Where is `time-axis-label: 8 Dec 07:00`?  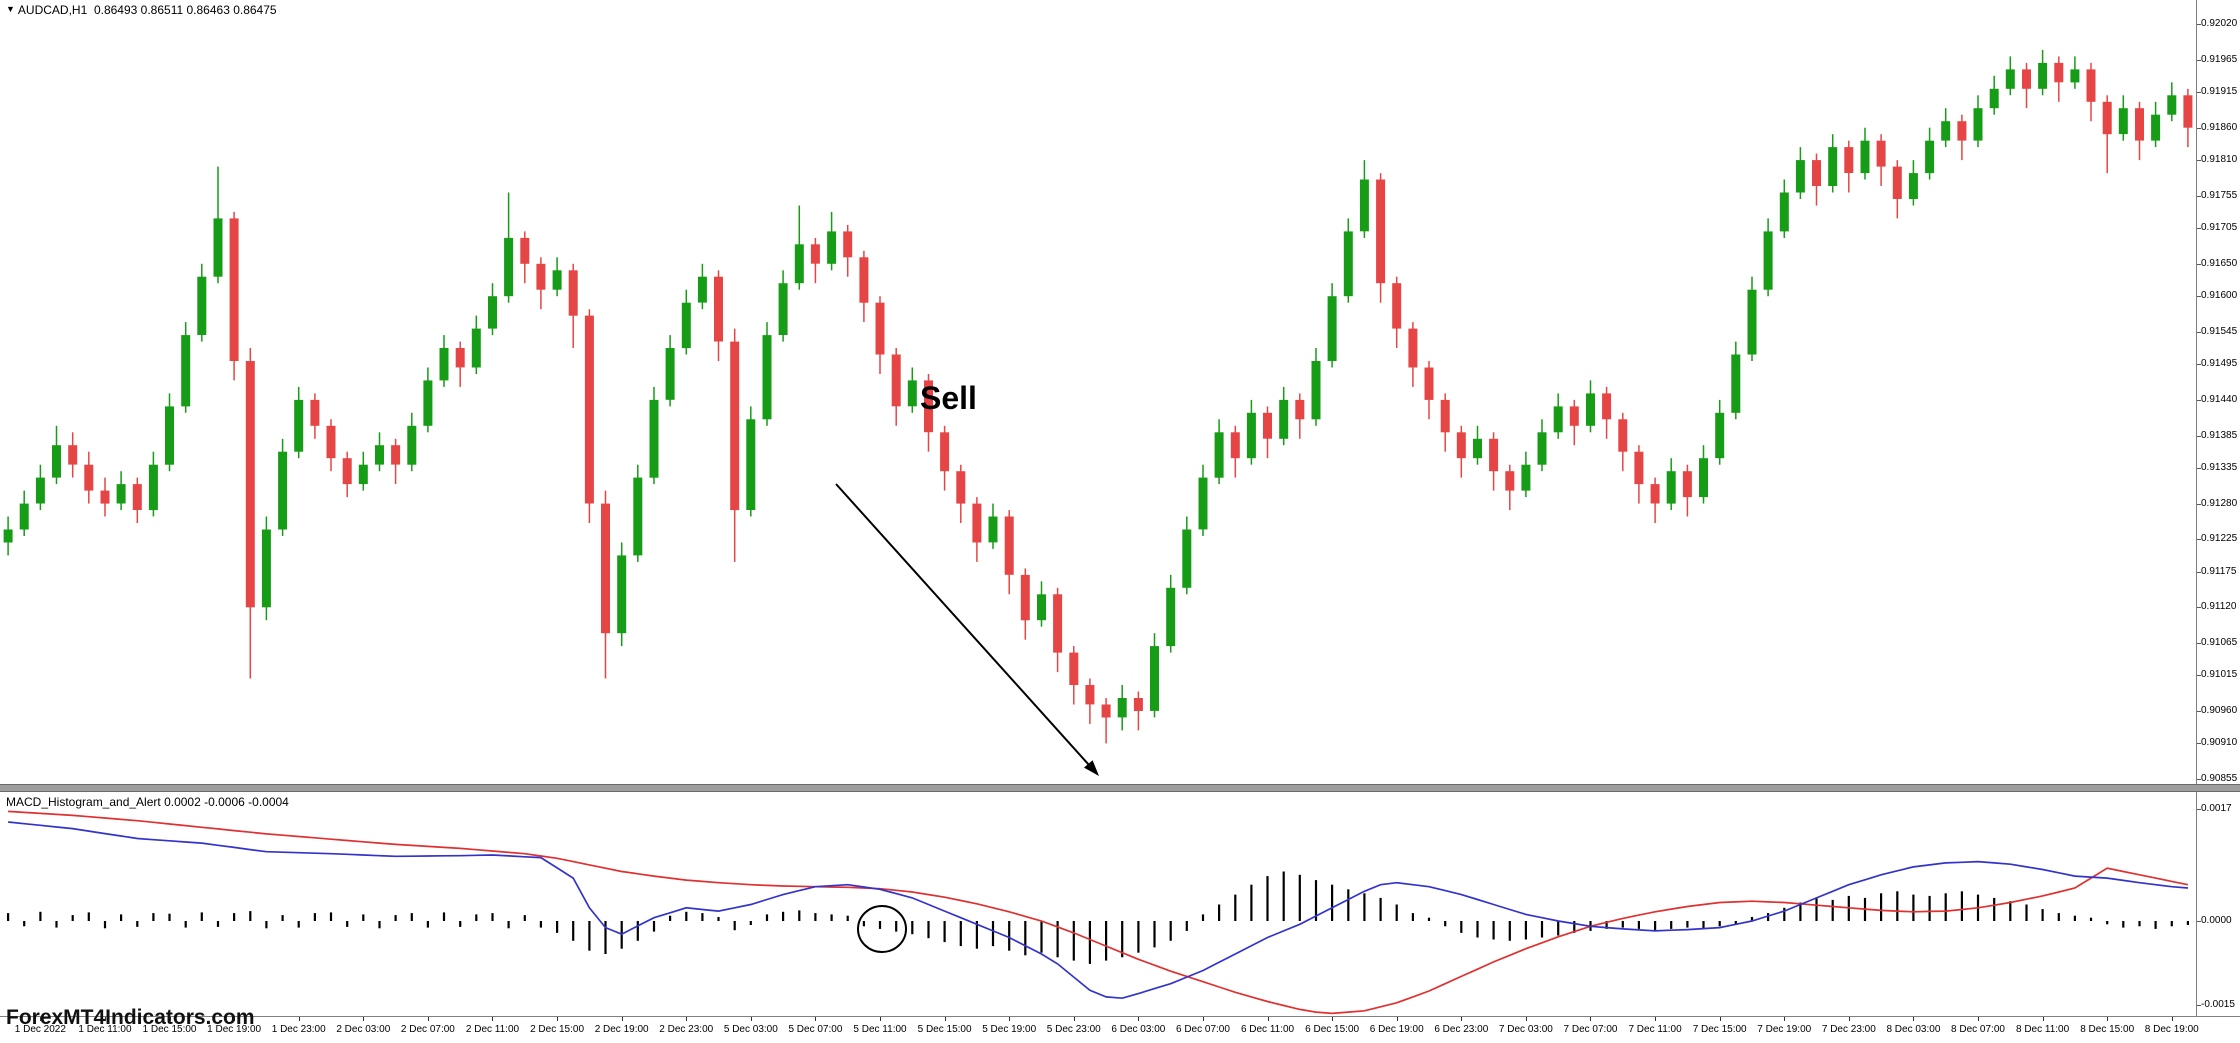
time-axis-label: 8 Dec 07:00 is located at coordinates (1978, 1029).